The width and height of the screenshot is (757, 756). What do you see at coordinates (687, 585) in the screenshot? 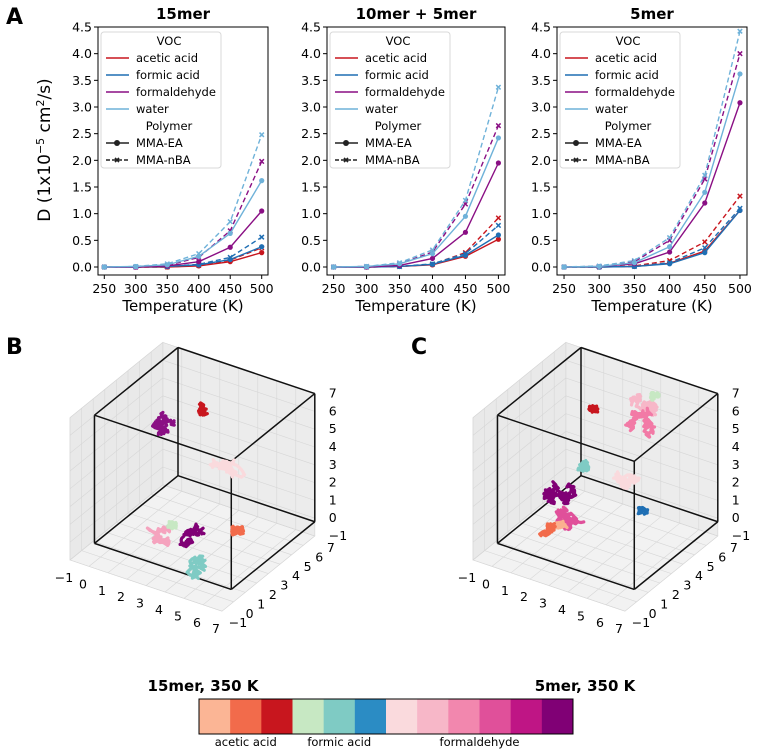
I see `y-axis-tick-label: 3` at bounding box center [687, 585].